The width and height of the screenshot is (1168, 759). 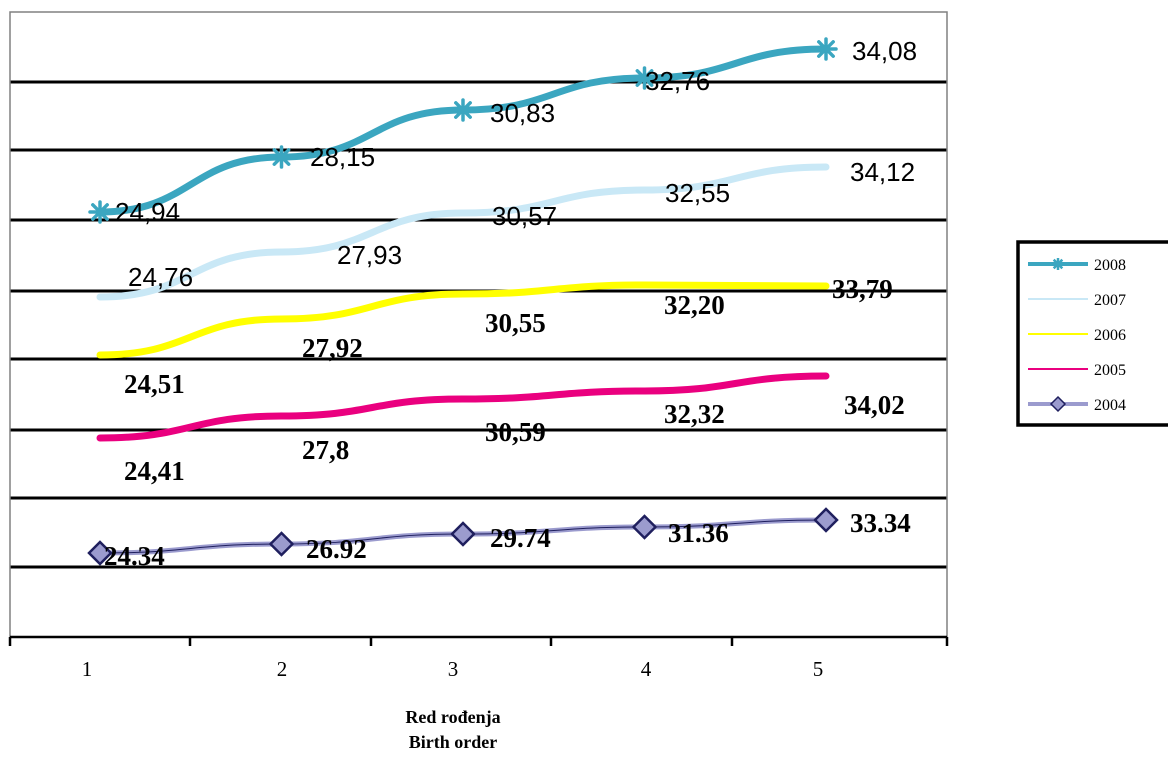 What do you see at coordinates (646, 669) in the screenshot?
I see `x-tick-label-4: 4` at bounding box center [646, 669].